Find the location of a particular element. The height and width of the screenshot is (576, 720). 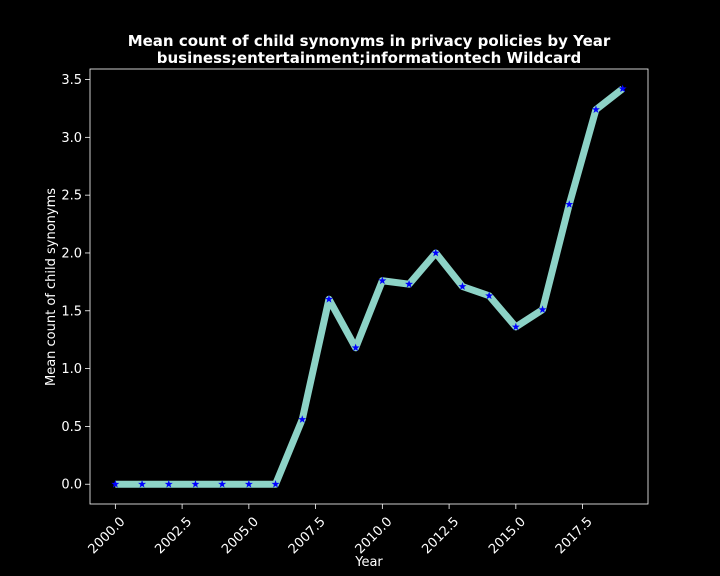

y-tick-label: 0.5 is located at coordinates (71, 427).